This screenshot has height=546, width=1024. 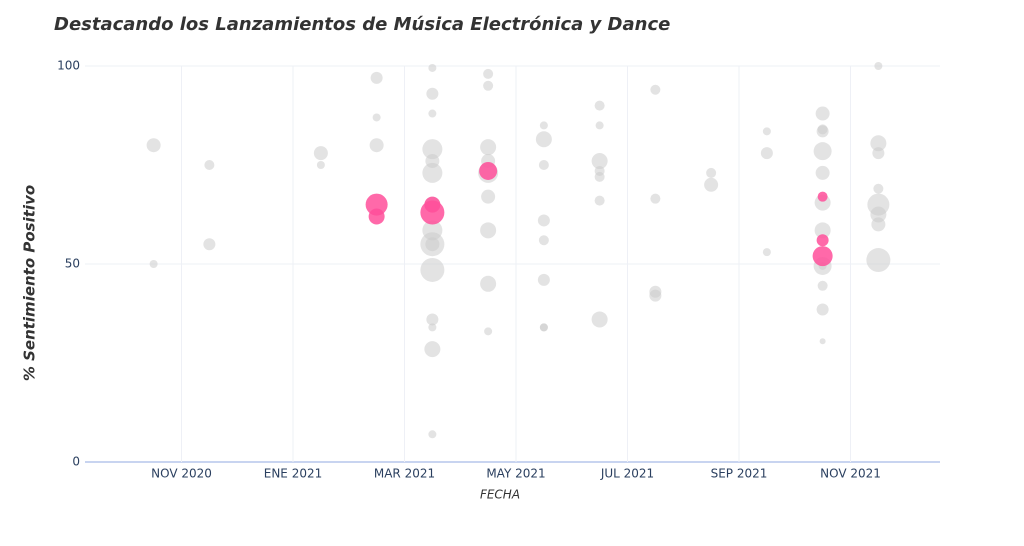 What do you see at coordinates (181, 474) in the screenshot?
I see `x-tick-label: NOV 2020` at bounding box center [181, 474].